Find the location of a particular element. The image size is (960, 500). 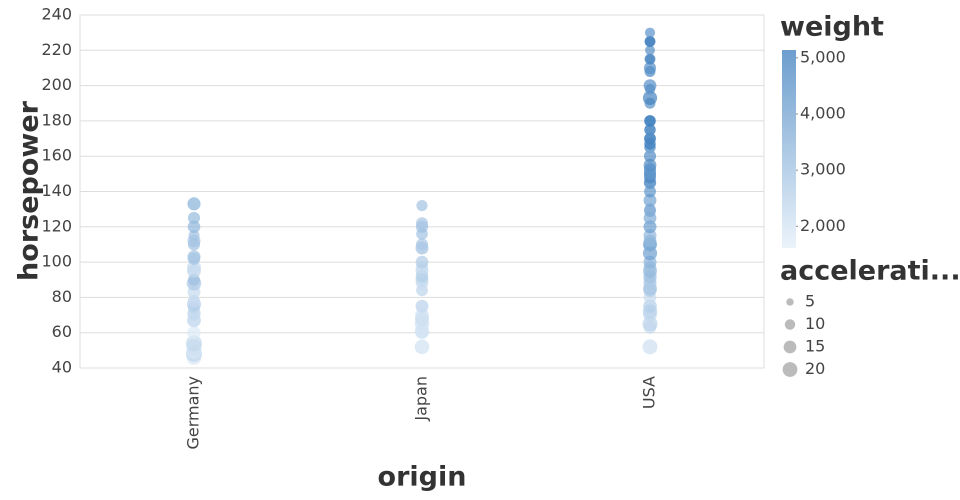

y-tick-label: 200 is located at coordinates (56, 84).